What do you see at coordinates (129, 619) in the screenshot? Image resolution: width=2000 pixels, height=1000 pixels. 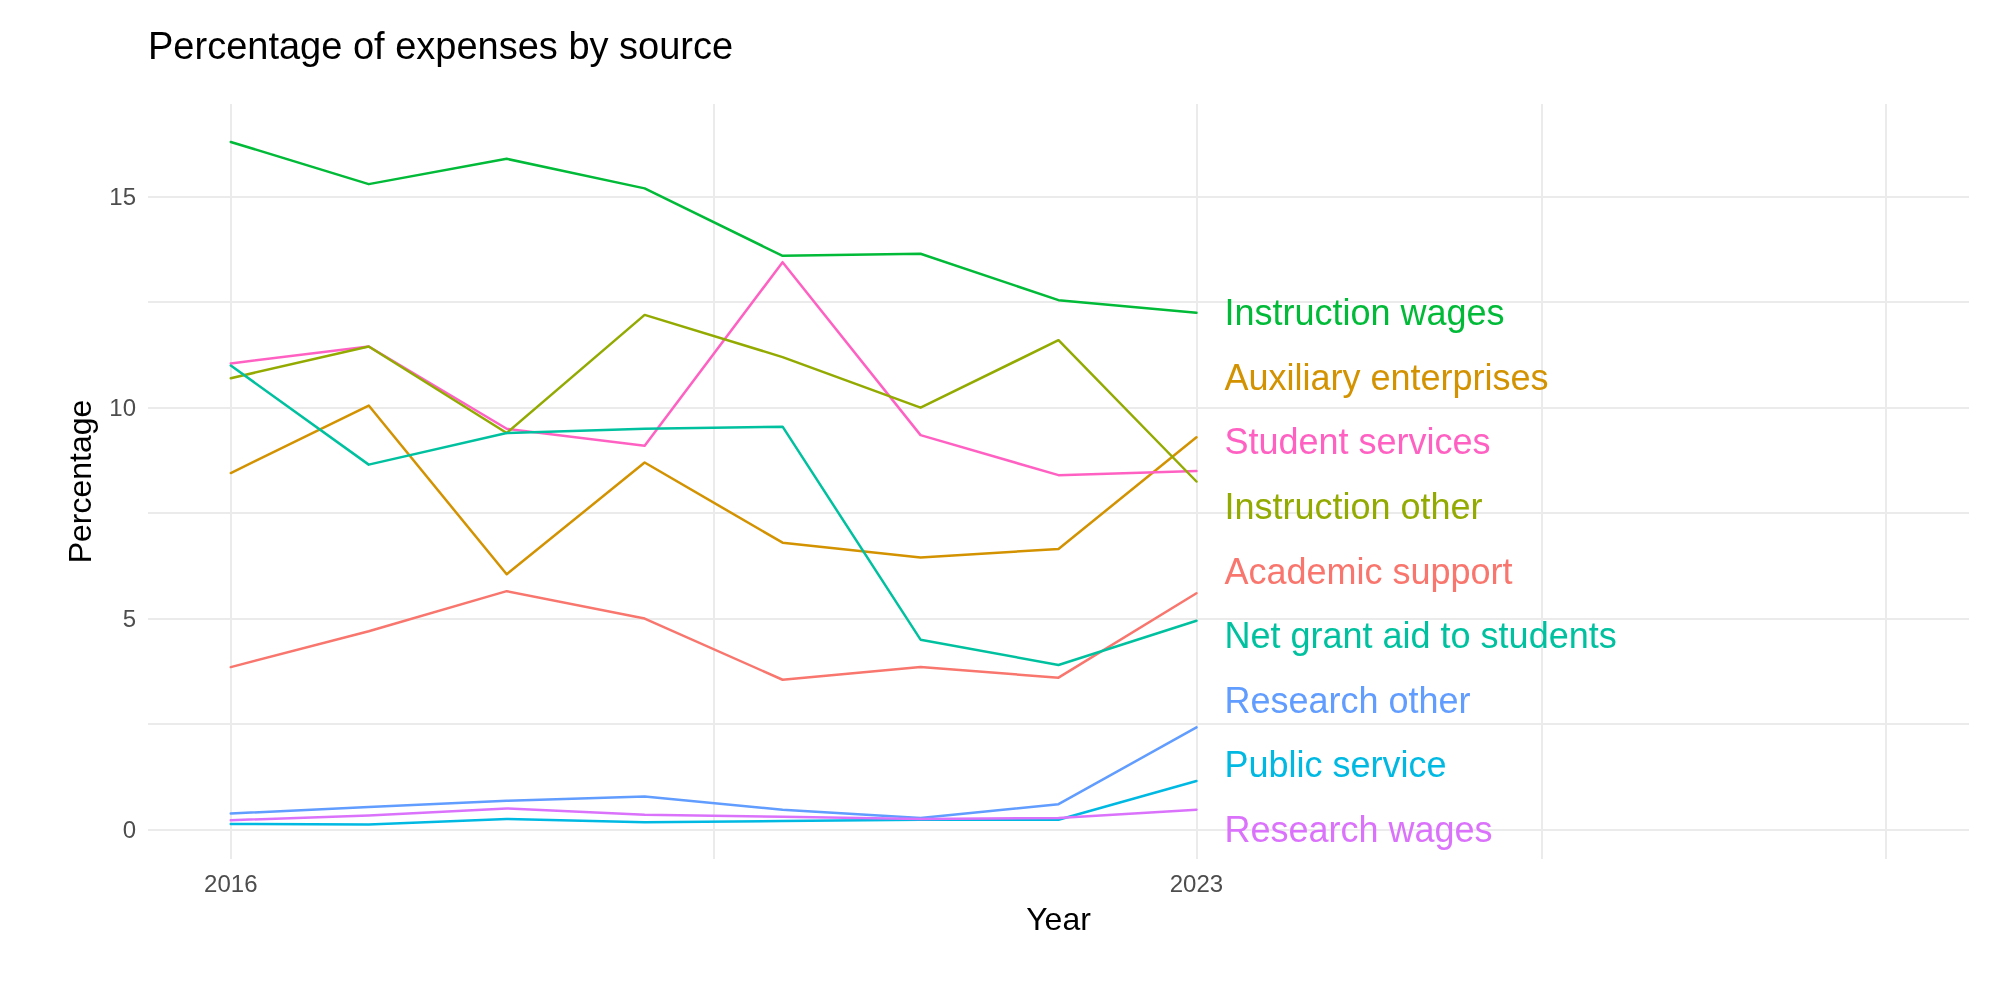 I see `y-tick-label: 5` at bounding box center [129, 619].